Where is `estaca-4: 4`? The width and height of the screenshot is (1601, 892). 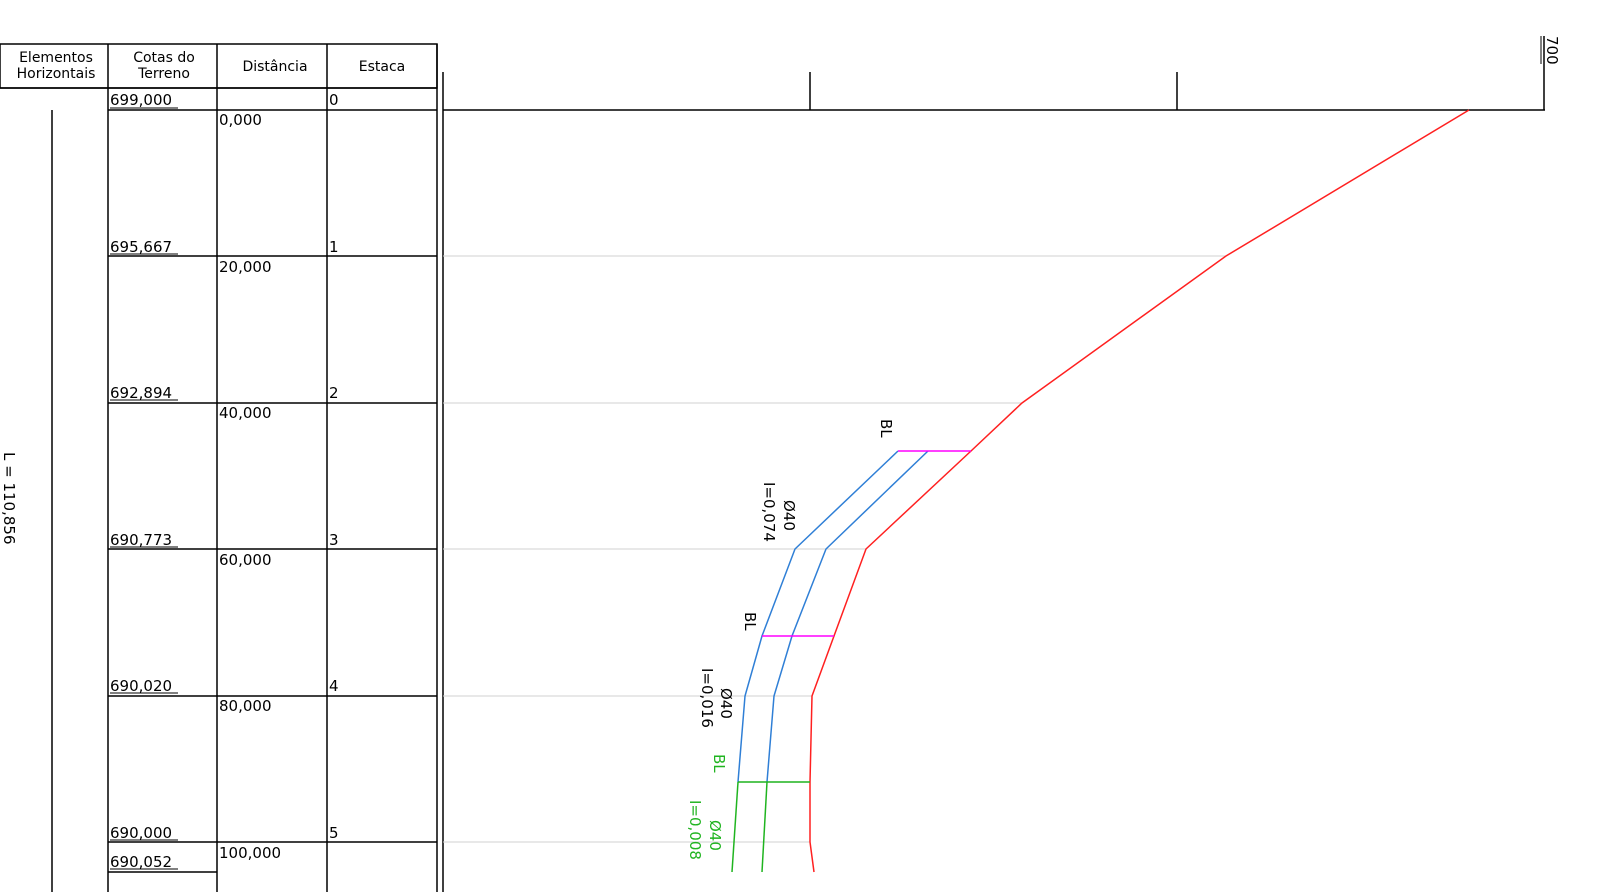
estaca-4: 4 is located at coordinates (334, 686).